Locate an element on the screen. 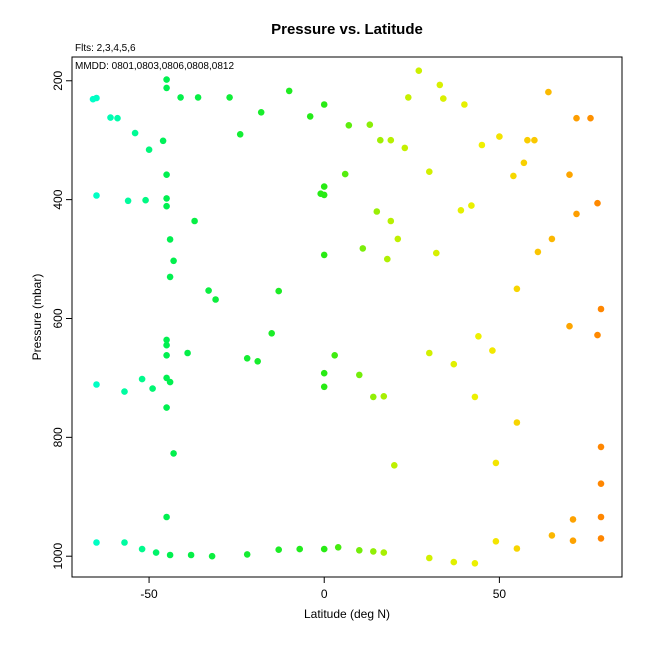 The image size is (650, 650). chart-title: Pressure vs. Latitude is located at coordinates (347, 29).